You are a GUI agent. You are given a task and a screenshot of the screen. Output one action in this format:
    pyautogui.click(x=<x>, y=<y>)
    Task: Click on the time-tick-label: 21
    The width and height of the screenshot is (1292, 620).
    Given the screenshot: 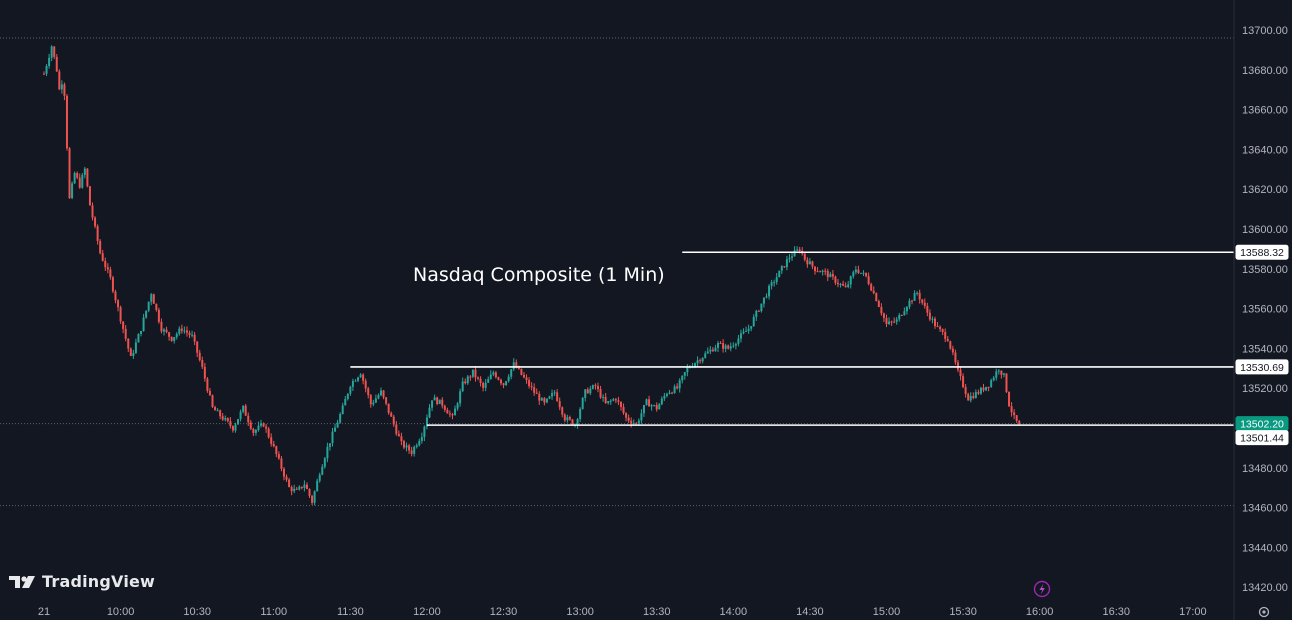 What is the action you would take?
    pyautogui.click(x=44, y=612)
    